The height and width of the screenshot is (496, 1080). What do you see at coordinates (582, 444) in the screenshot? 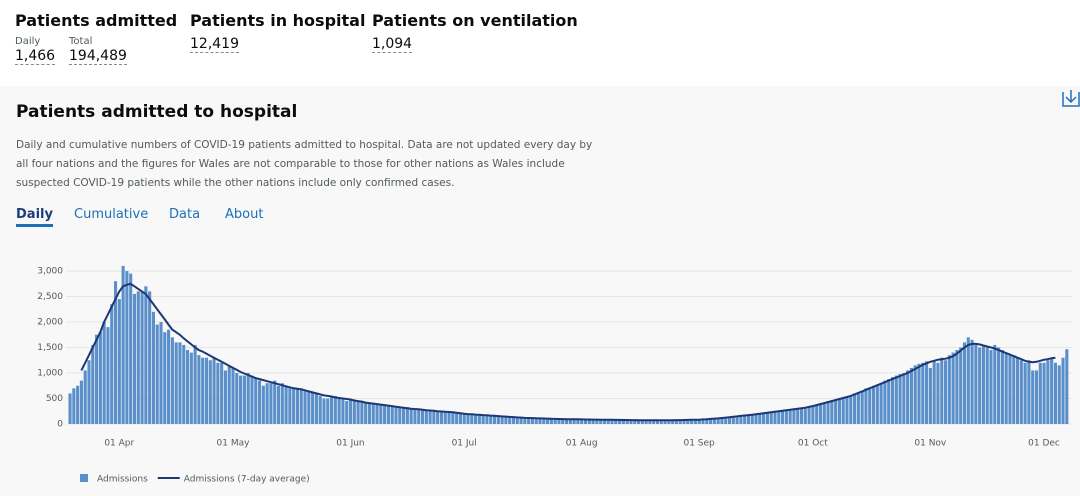
I see `x-tick-label: 01 Aug` at bounding box center [582, 444].